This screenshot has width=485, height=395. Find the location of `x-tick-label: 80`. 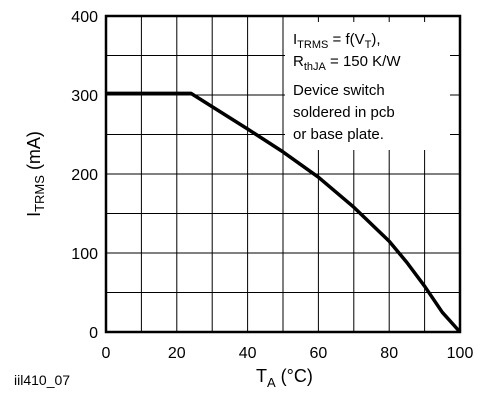

x-tick-label: 80 is located at coordinates (389, 353).